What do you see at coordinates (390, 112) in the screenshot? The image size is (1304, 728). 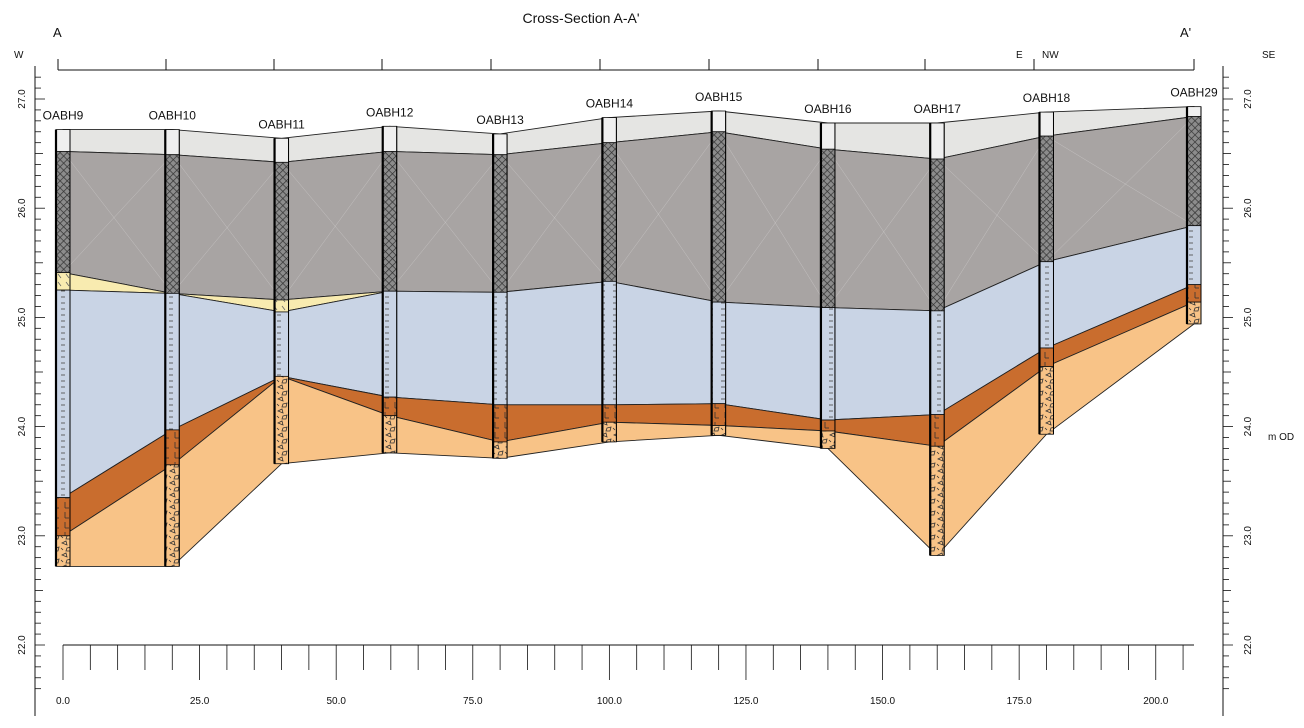 I see `borehole-label: OABH12` at bounding box center [390, 112].